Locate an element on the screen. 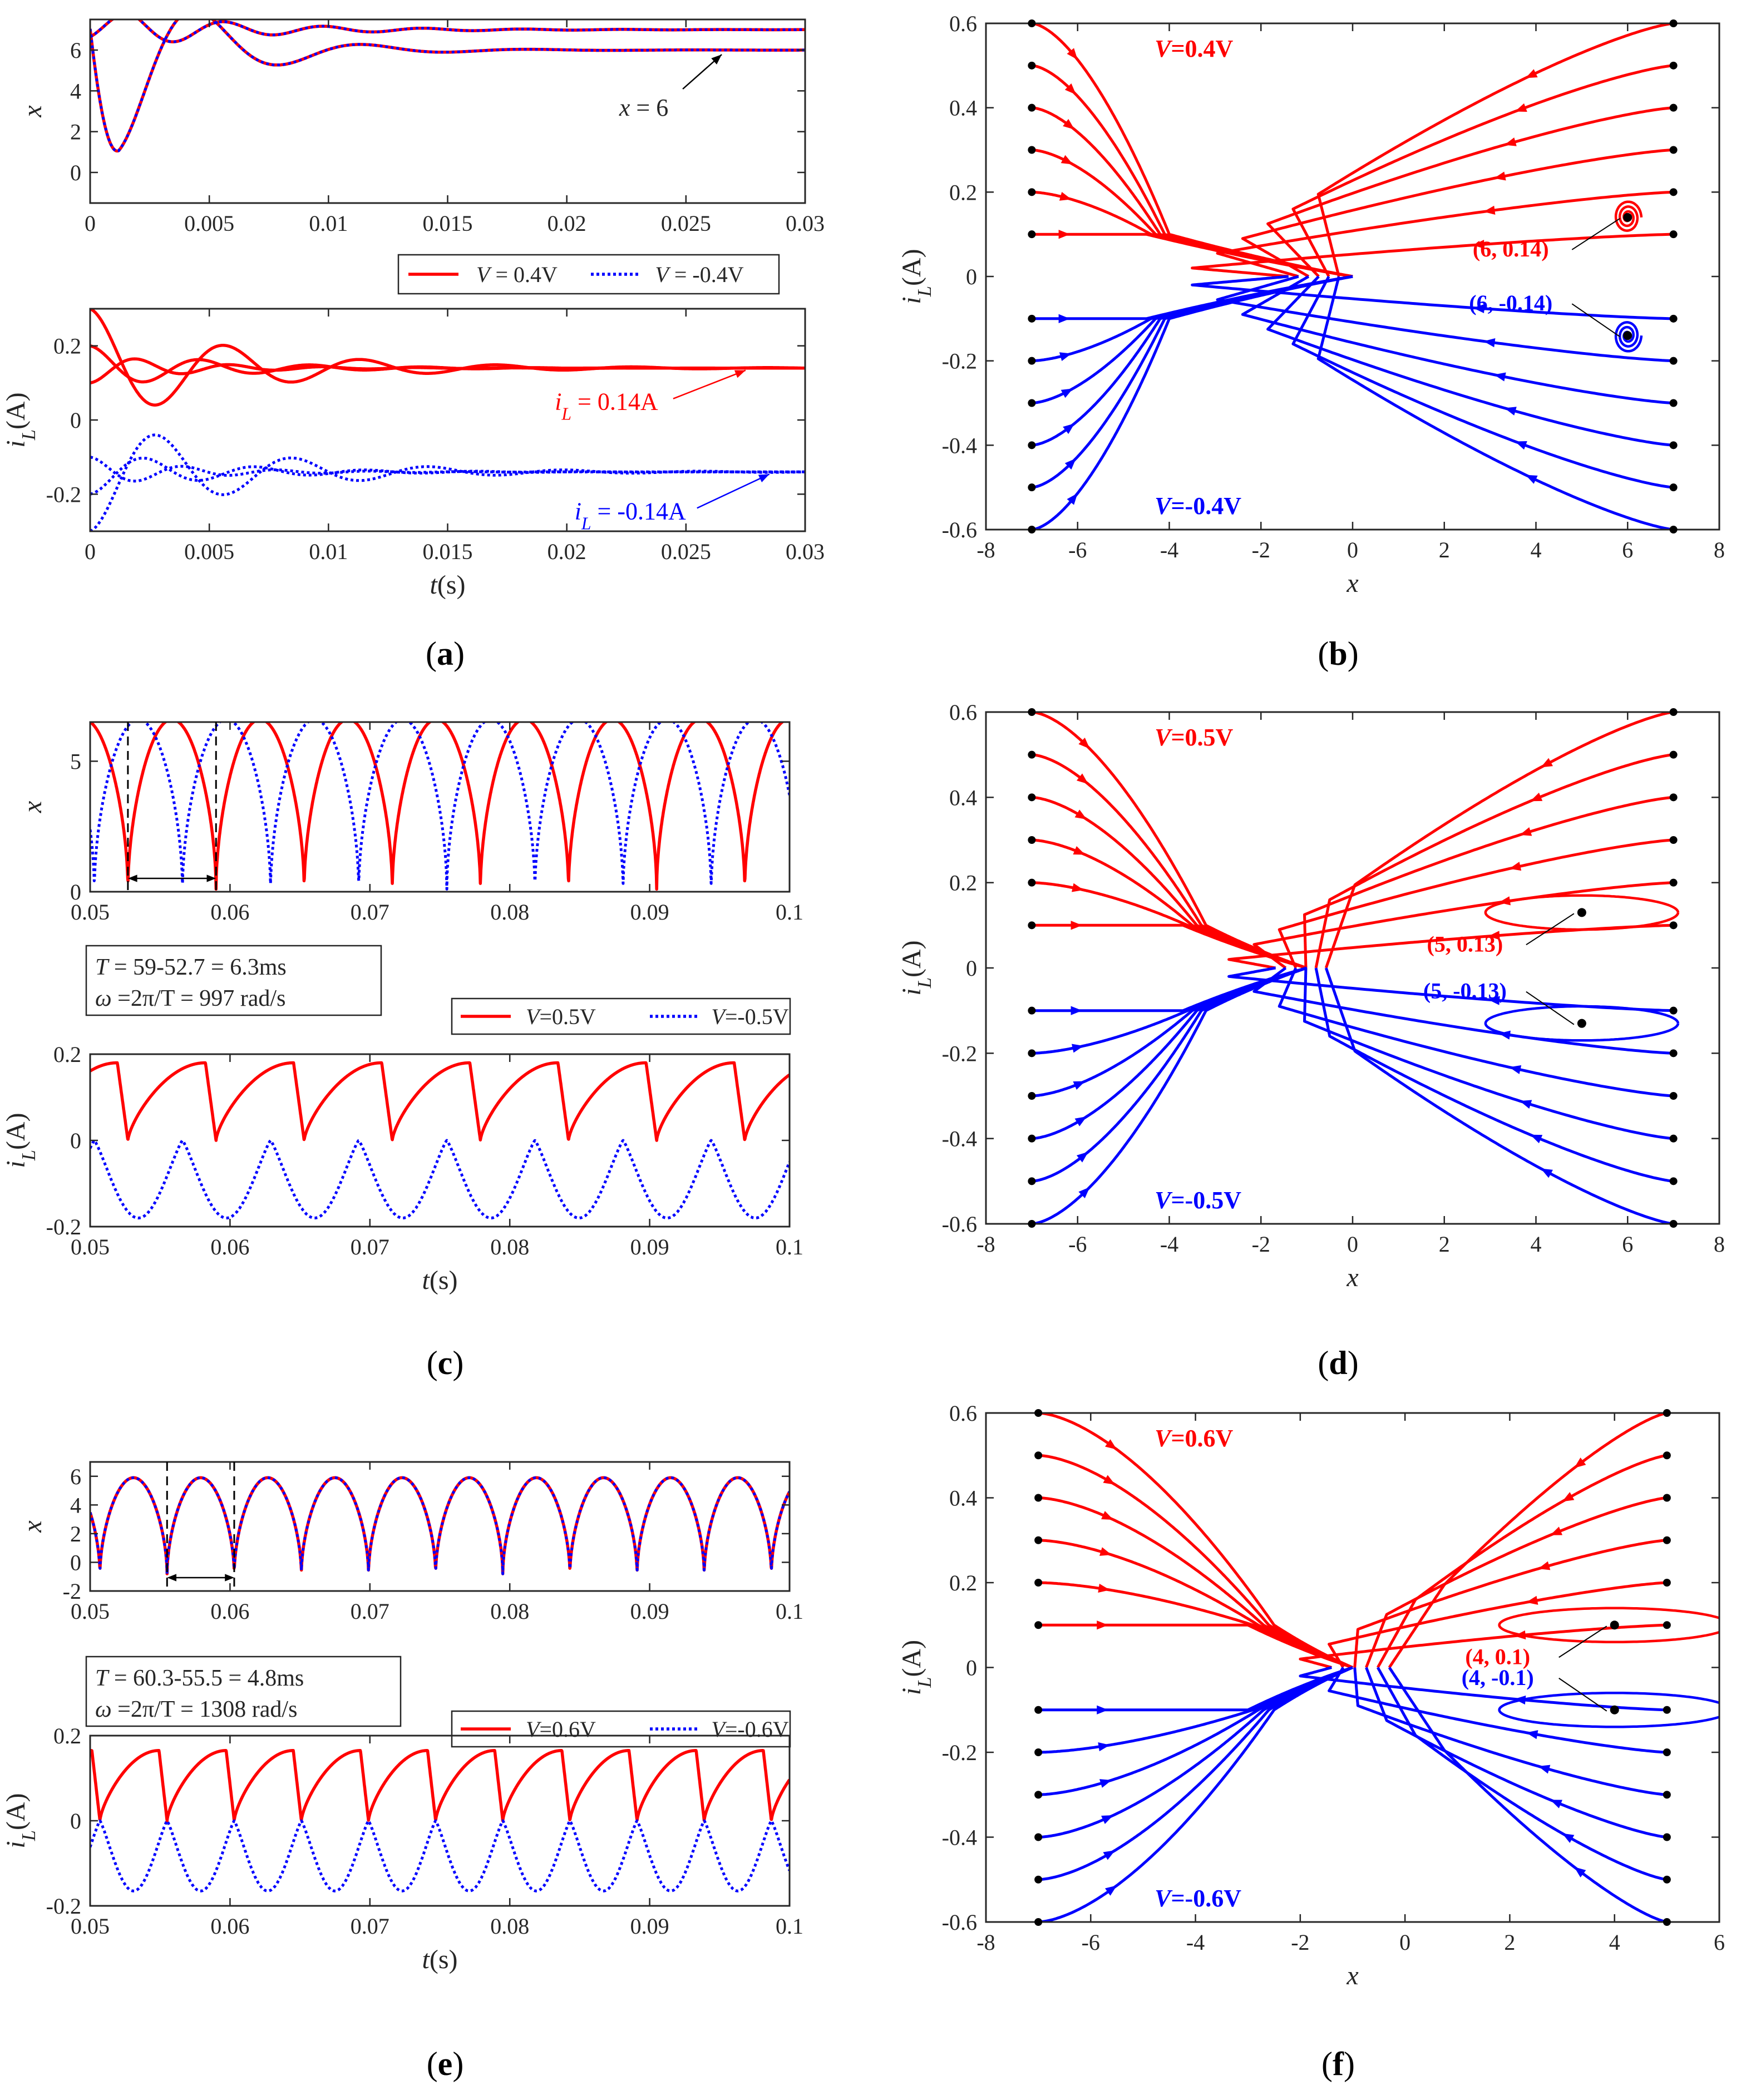  annotation-il-0: iL = 0.14A is located at coordinates (607, 406).